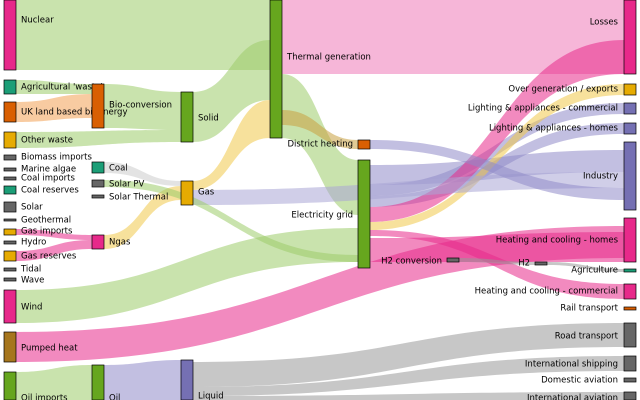  What do you see at coordinates (211, 396) in the screenshot?
I see `node-label: Liquid` at bounding box center [211, 396].